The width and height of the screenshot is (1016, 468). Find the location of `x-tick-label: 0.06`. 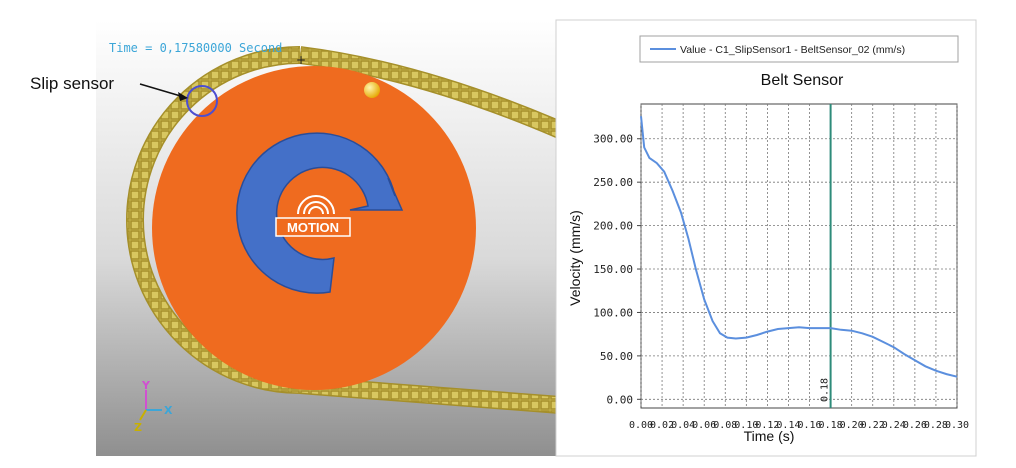

x-tick-label: 0.06 is located at coordinates (704, 425).